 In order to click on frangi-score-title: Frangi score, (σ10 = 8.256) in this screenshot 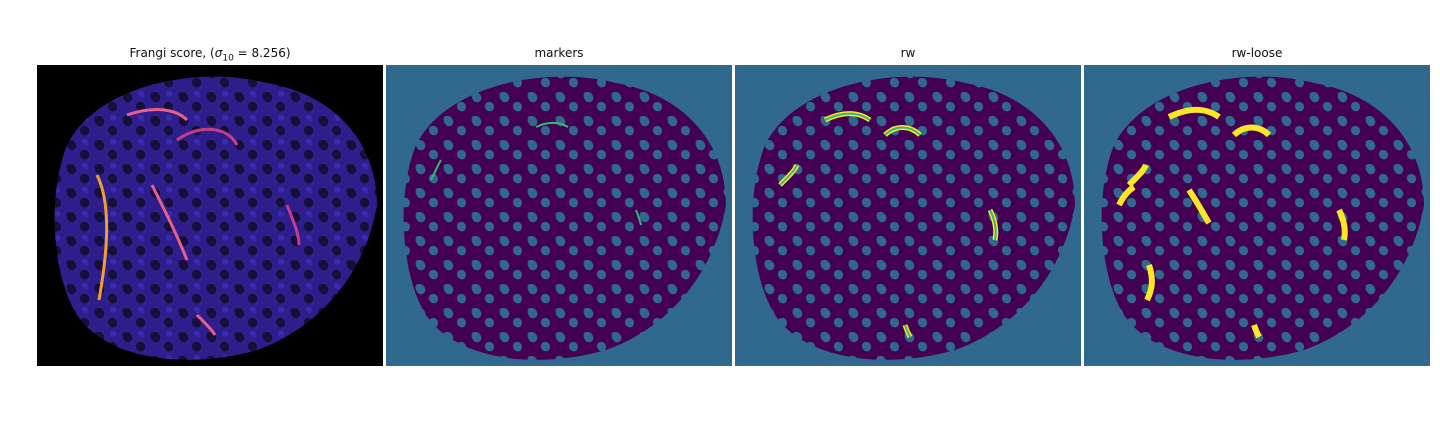, I will do `click(210, 54)`.